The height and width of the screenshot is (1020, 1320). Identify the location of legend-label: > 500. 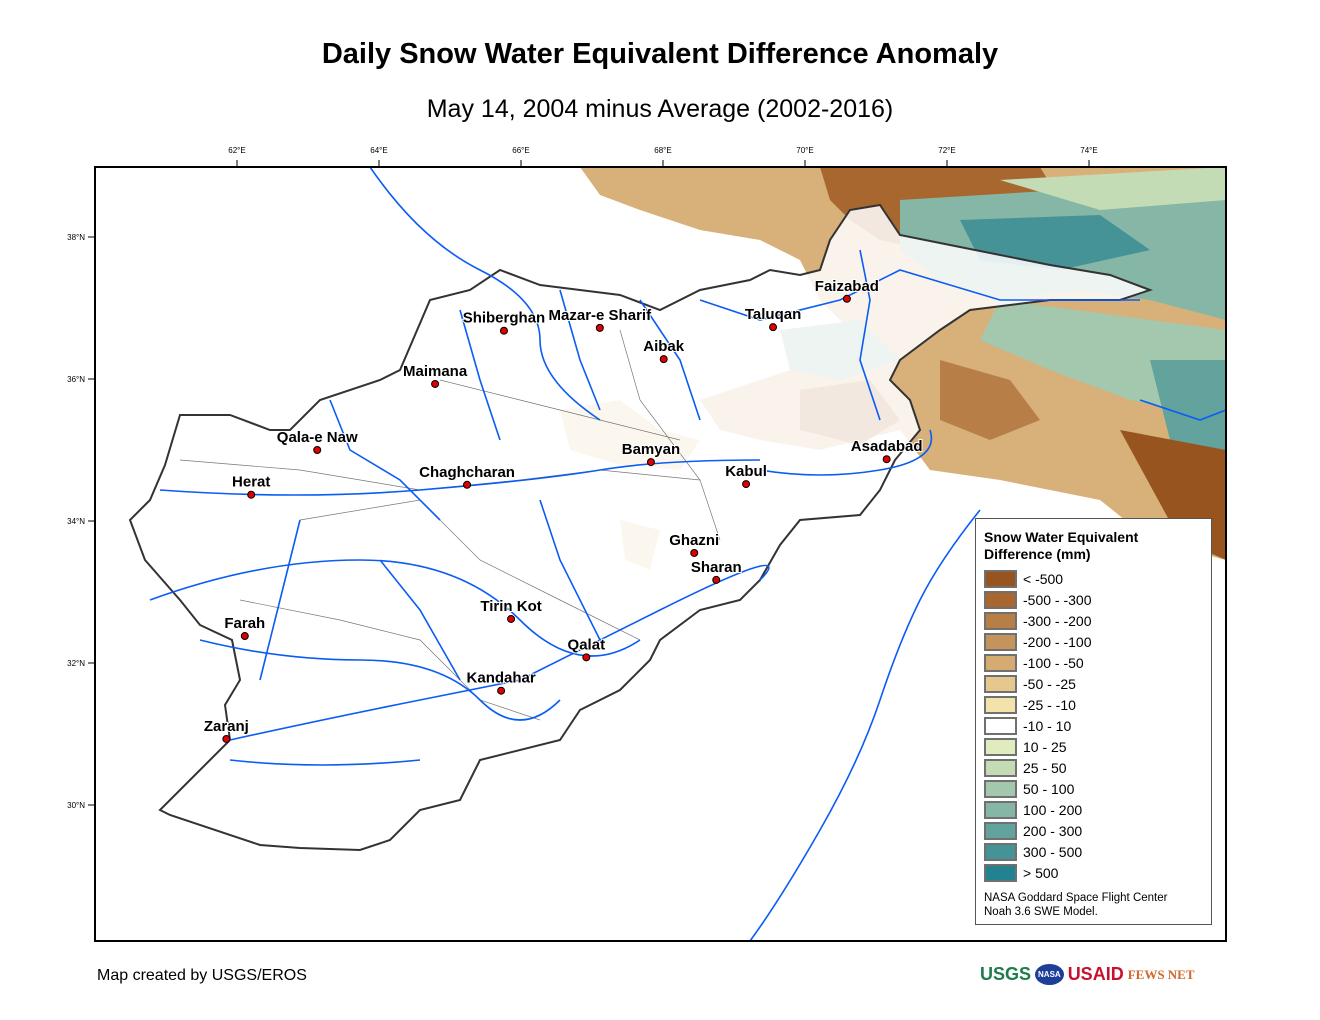
(1041, 872).